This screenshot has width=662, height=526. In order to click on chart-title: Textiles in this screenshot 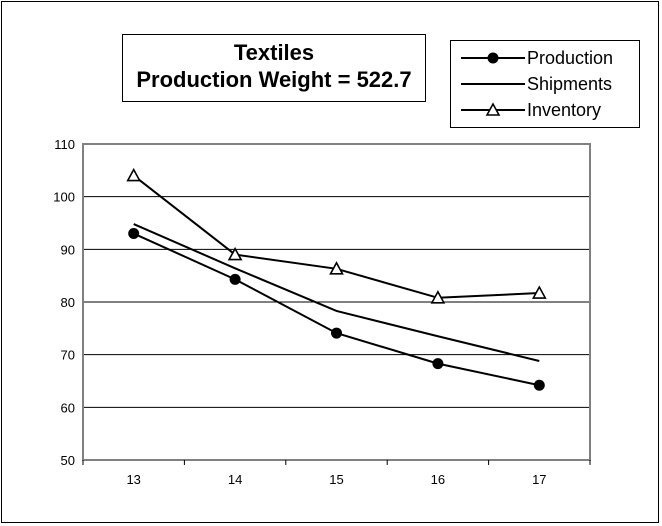, I will do `click(274, 52)`.